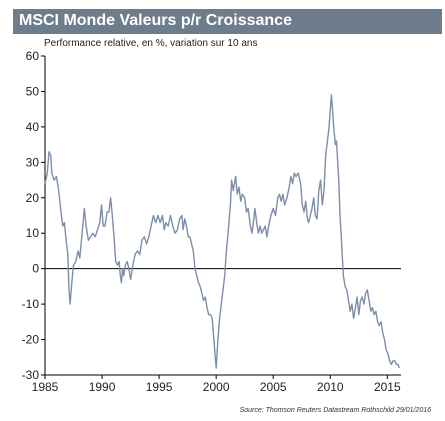 This screenshot has width=445, height=421. Describe the element at coordinates (155, 20) in the screenshot. I see `chart-title: MSCI Monde Valeurs p/r Croissance` at that location.